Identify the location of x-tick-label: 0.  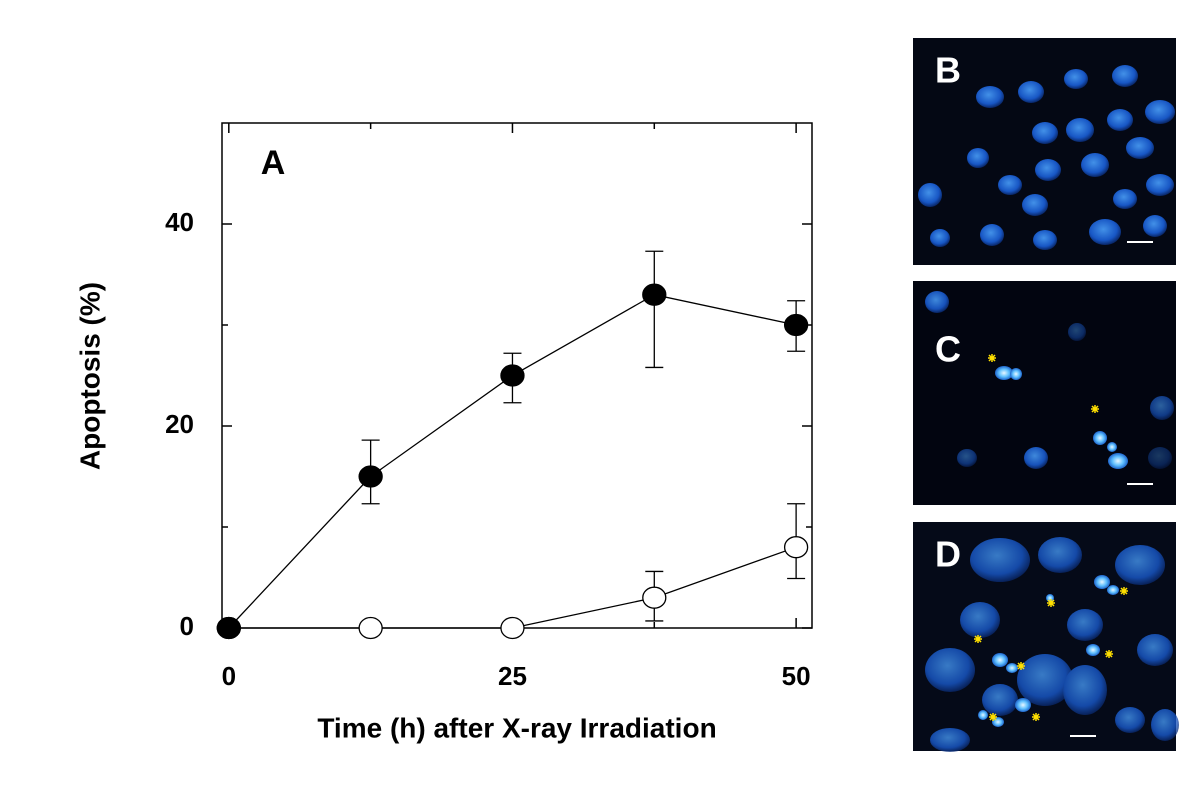
(229, 676).